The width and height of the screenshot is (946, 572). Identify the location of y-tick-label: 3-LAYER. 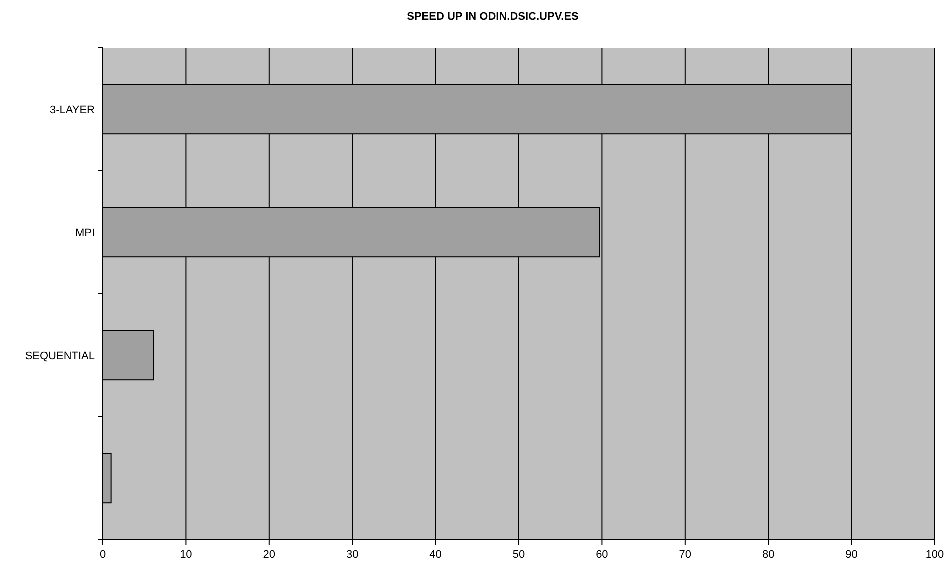
(73, 110).